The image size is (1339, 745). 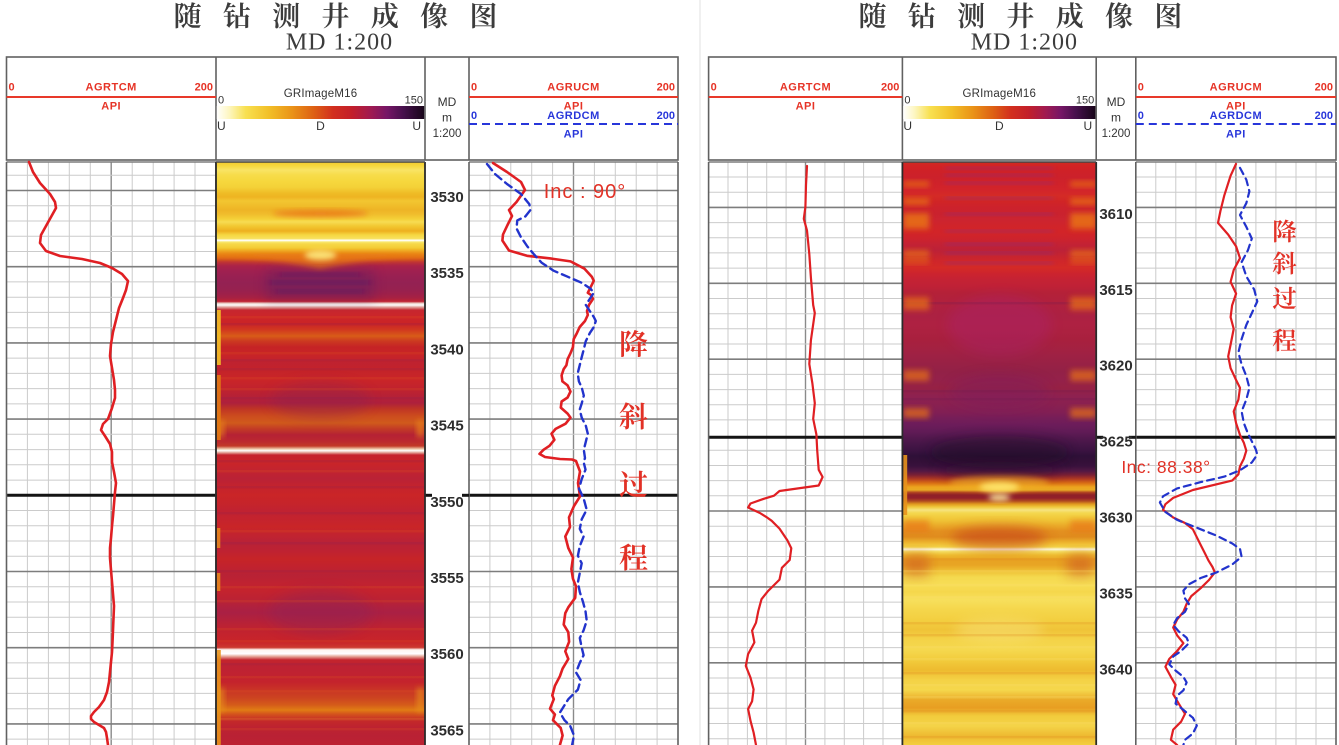 What do you see at coordinates (1115, 214) in the screenshot?
I see `svg-text: 3610` at bounding box center [1115, 214].